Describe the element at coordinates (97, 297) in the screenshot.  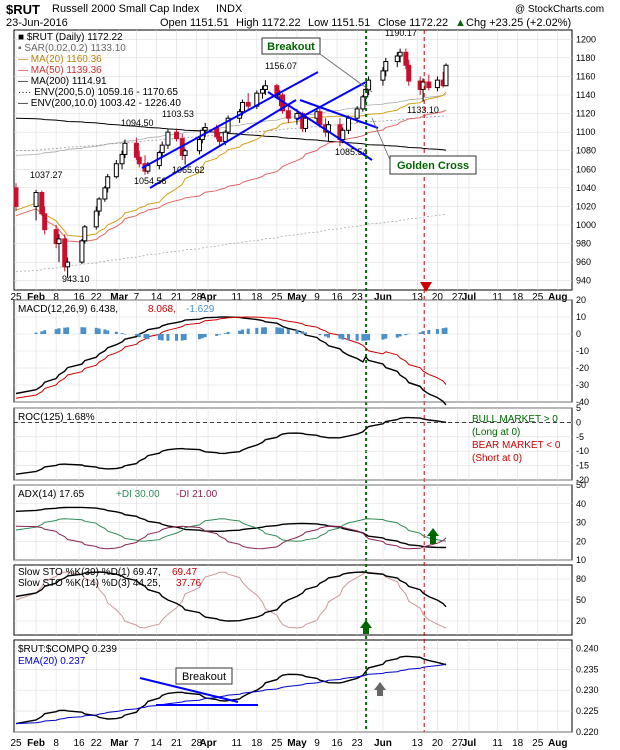
I see `tick-label-x: 22` at that location.